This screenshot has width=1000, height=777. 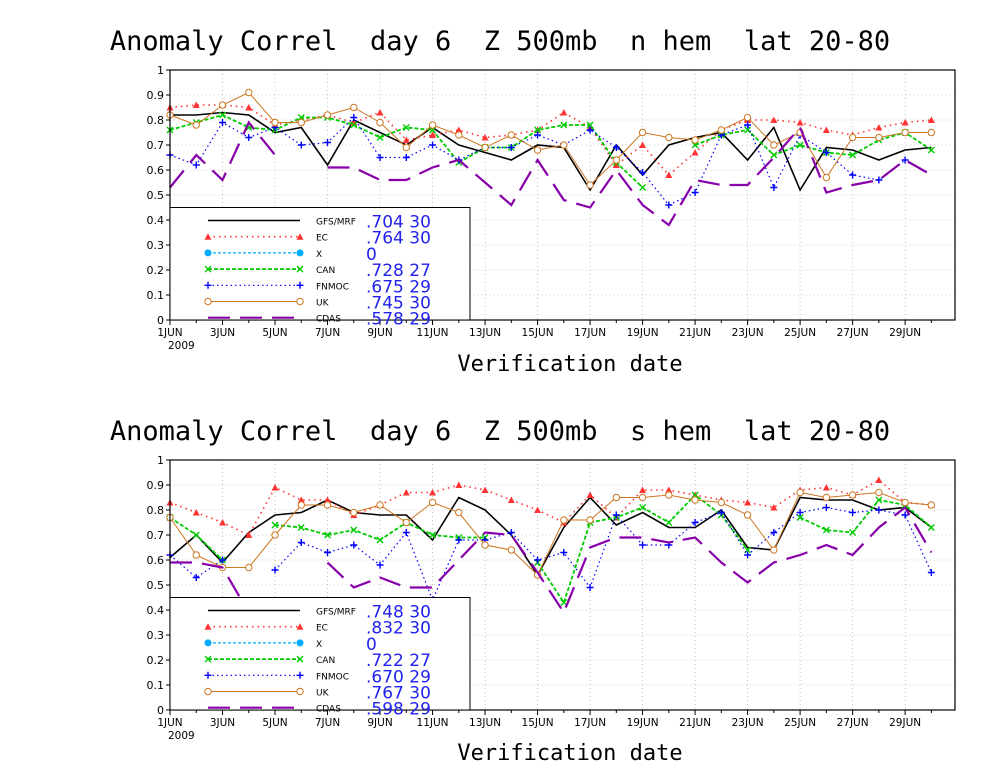 I want to click on x-tick-label: 9JUN, so click(x=379, y=333).